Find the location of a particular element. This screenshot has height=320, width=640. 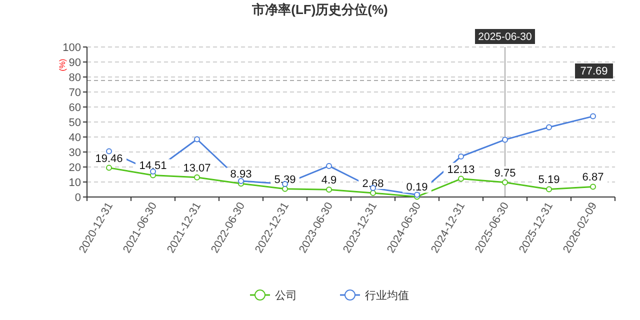

y-tick-label: 50 is located at coordinates (74, 123).